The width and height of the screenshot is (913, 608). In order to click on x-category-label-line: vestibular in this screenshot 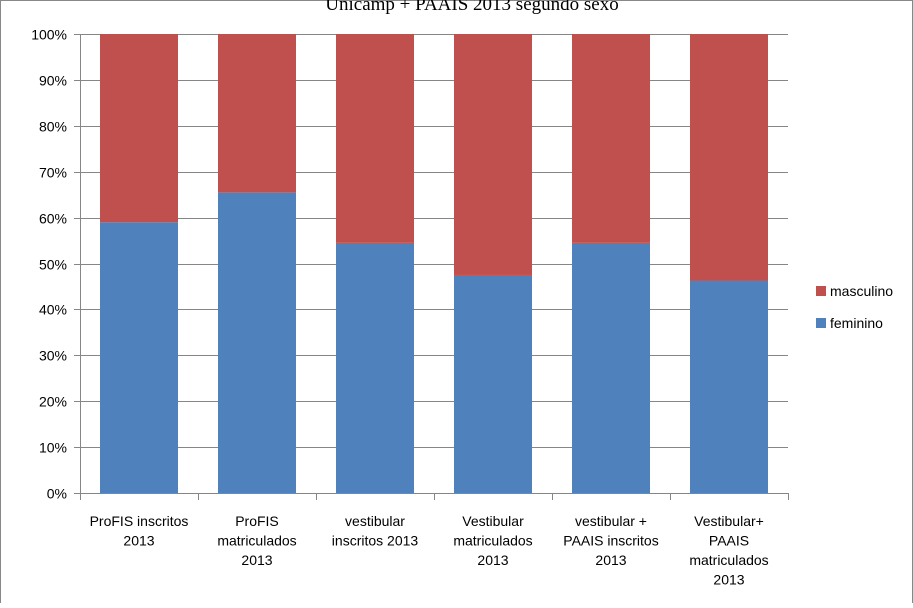, I will do `click(375, 521)`.